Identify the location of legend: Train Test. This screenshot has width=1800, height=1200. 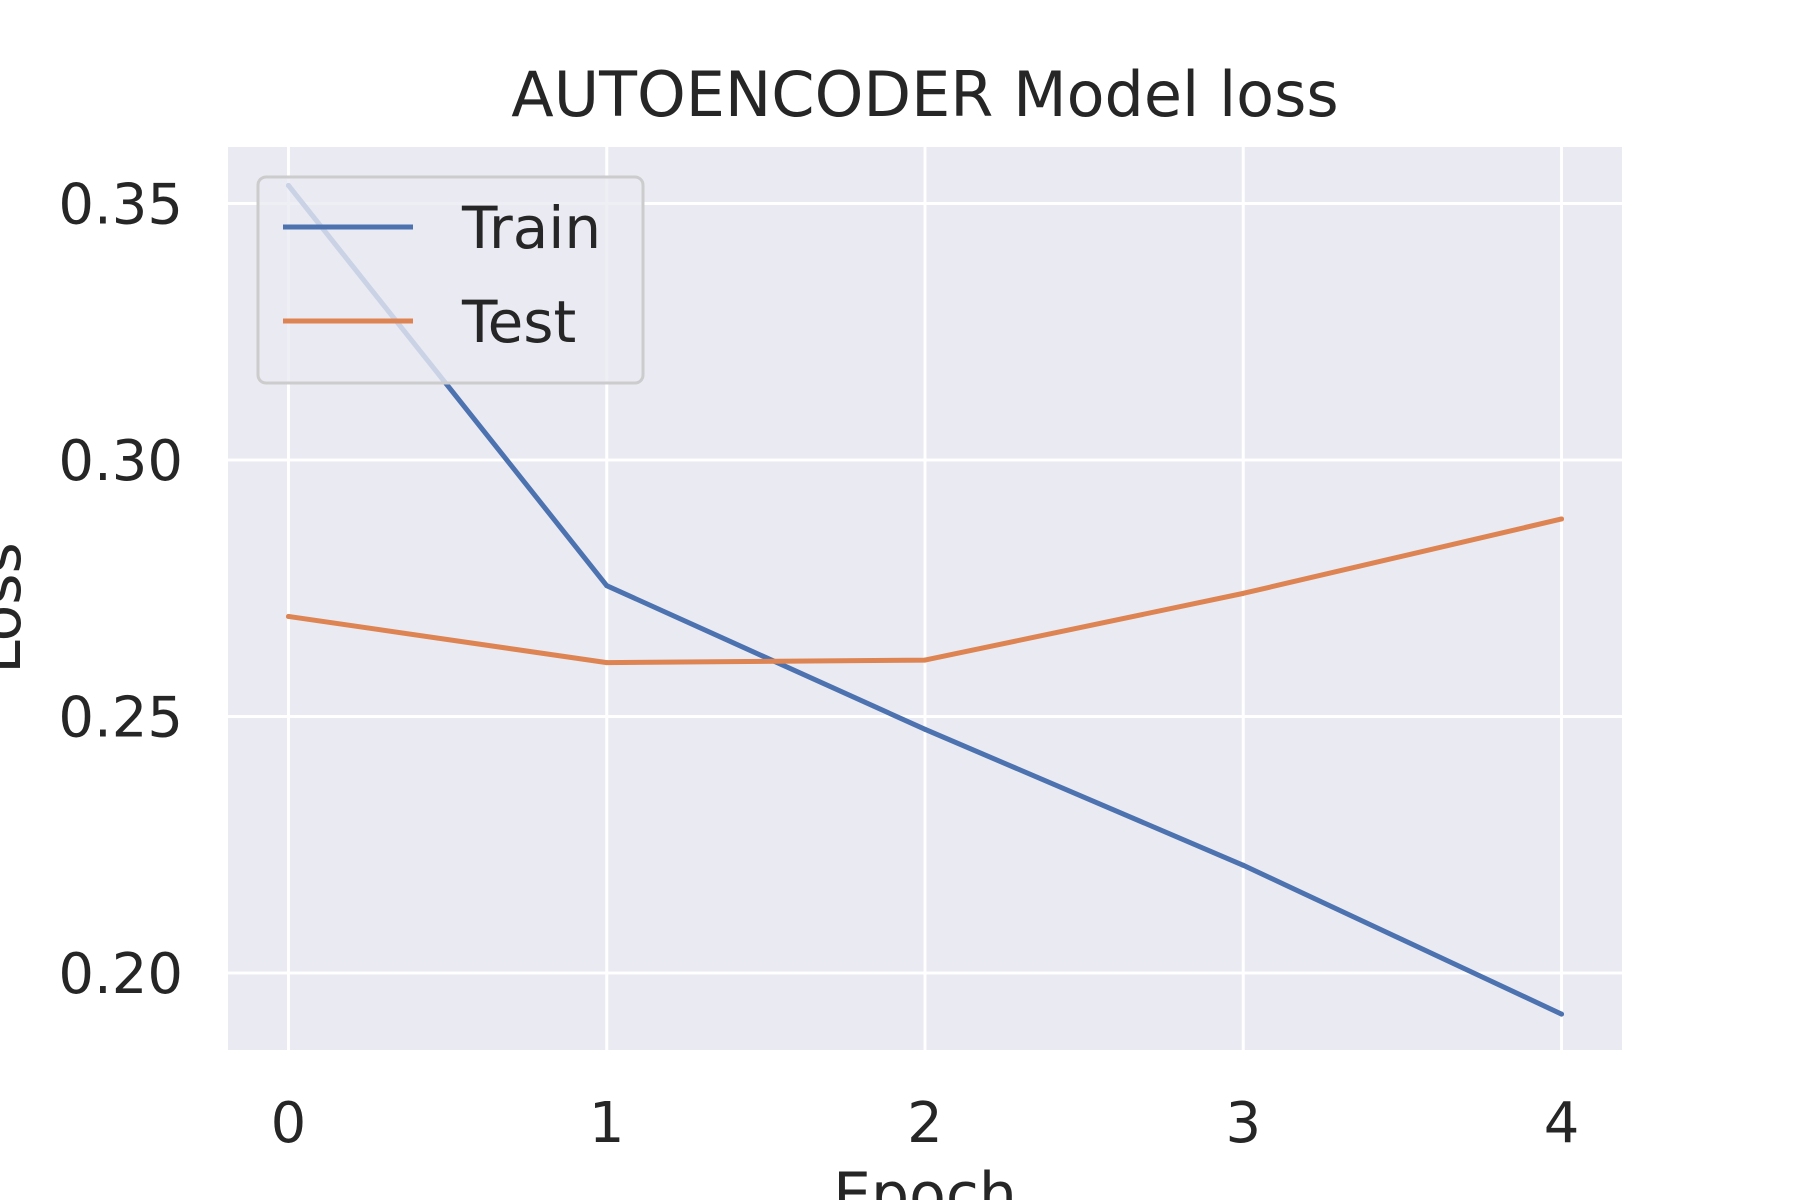
(450, 280).